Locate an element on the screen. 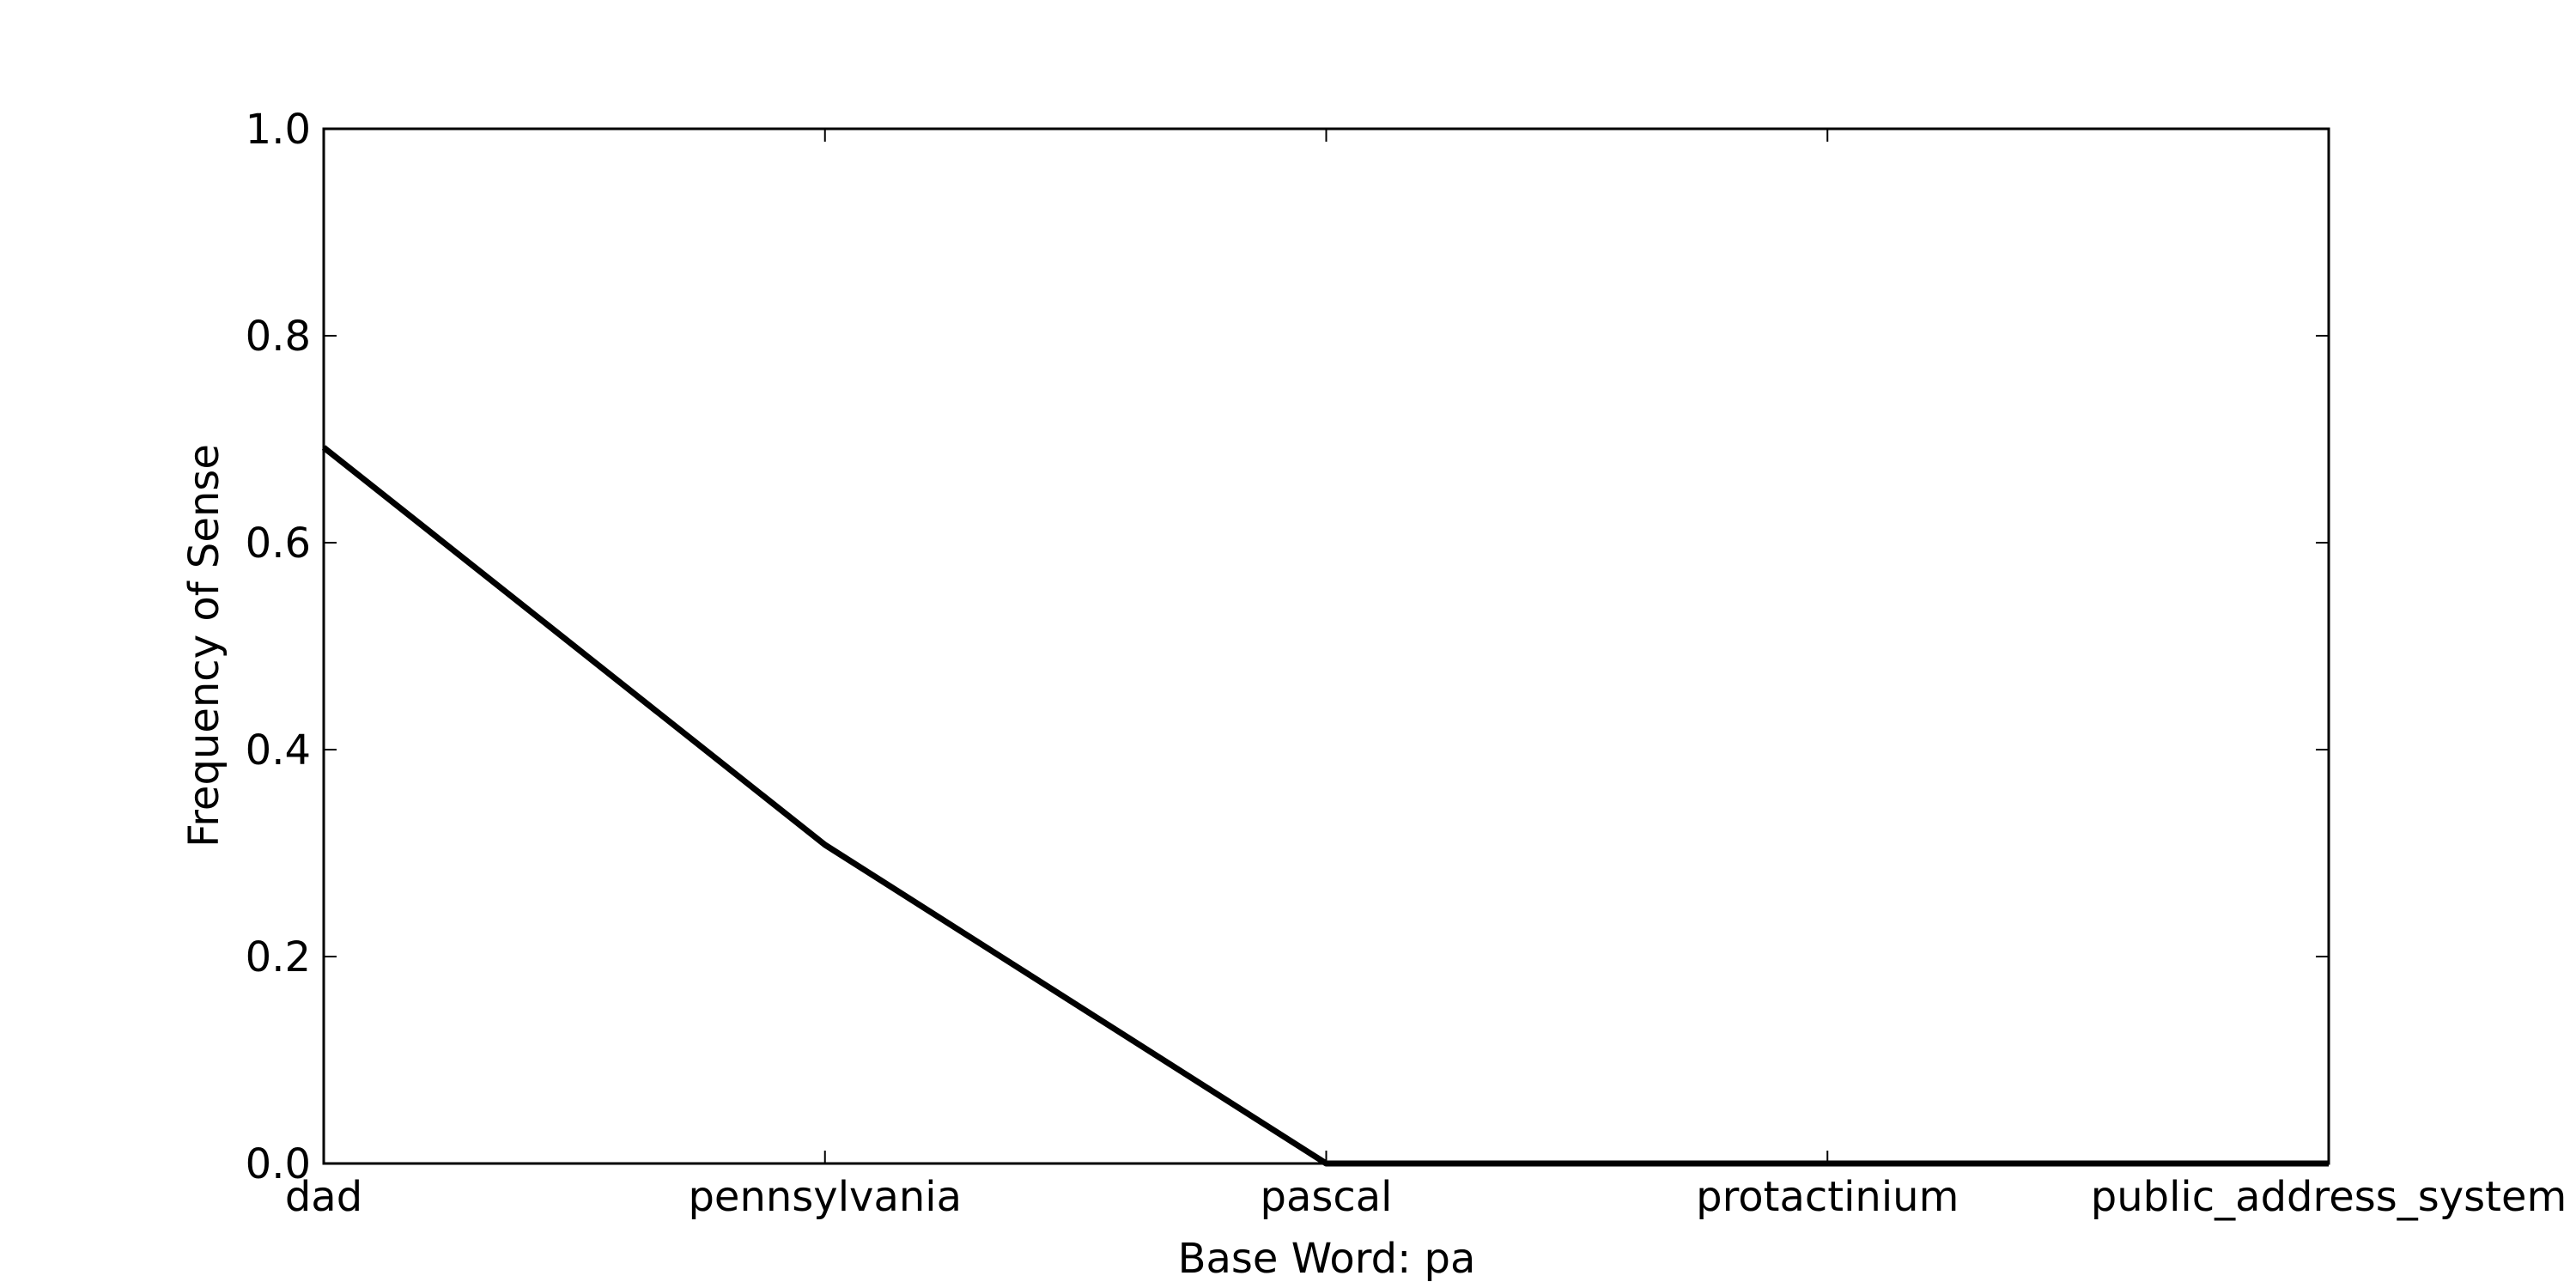  x-tick-label: dad is located at coordinates (323, 1197).